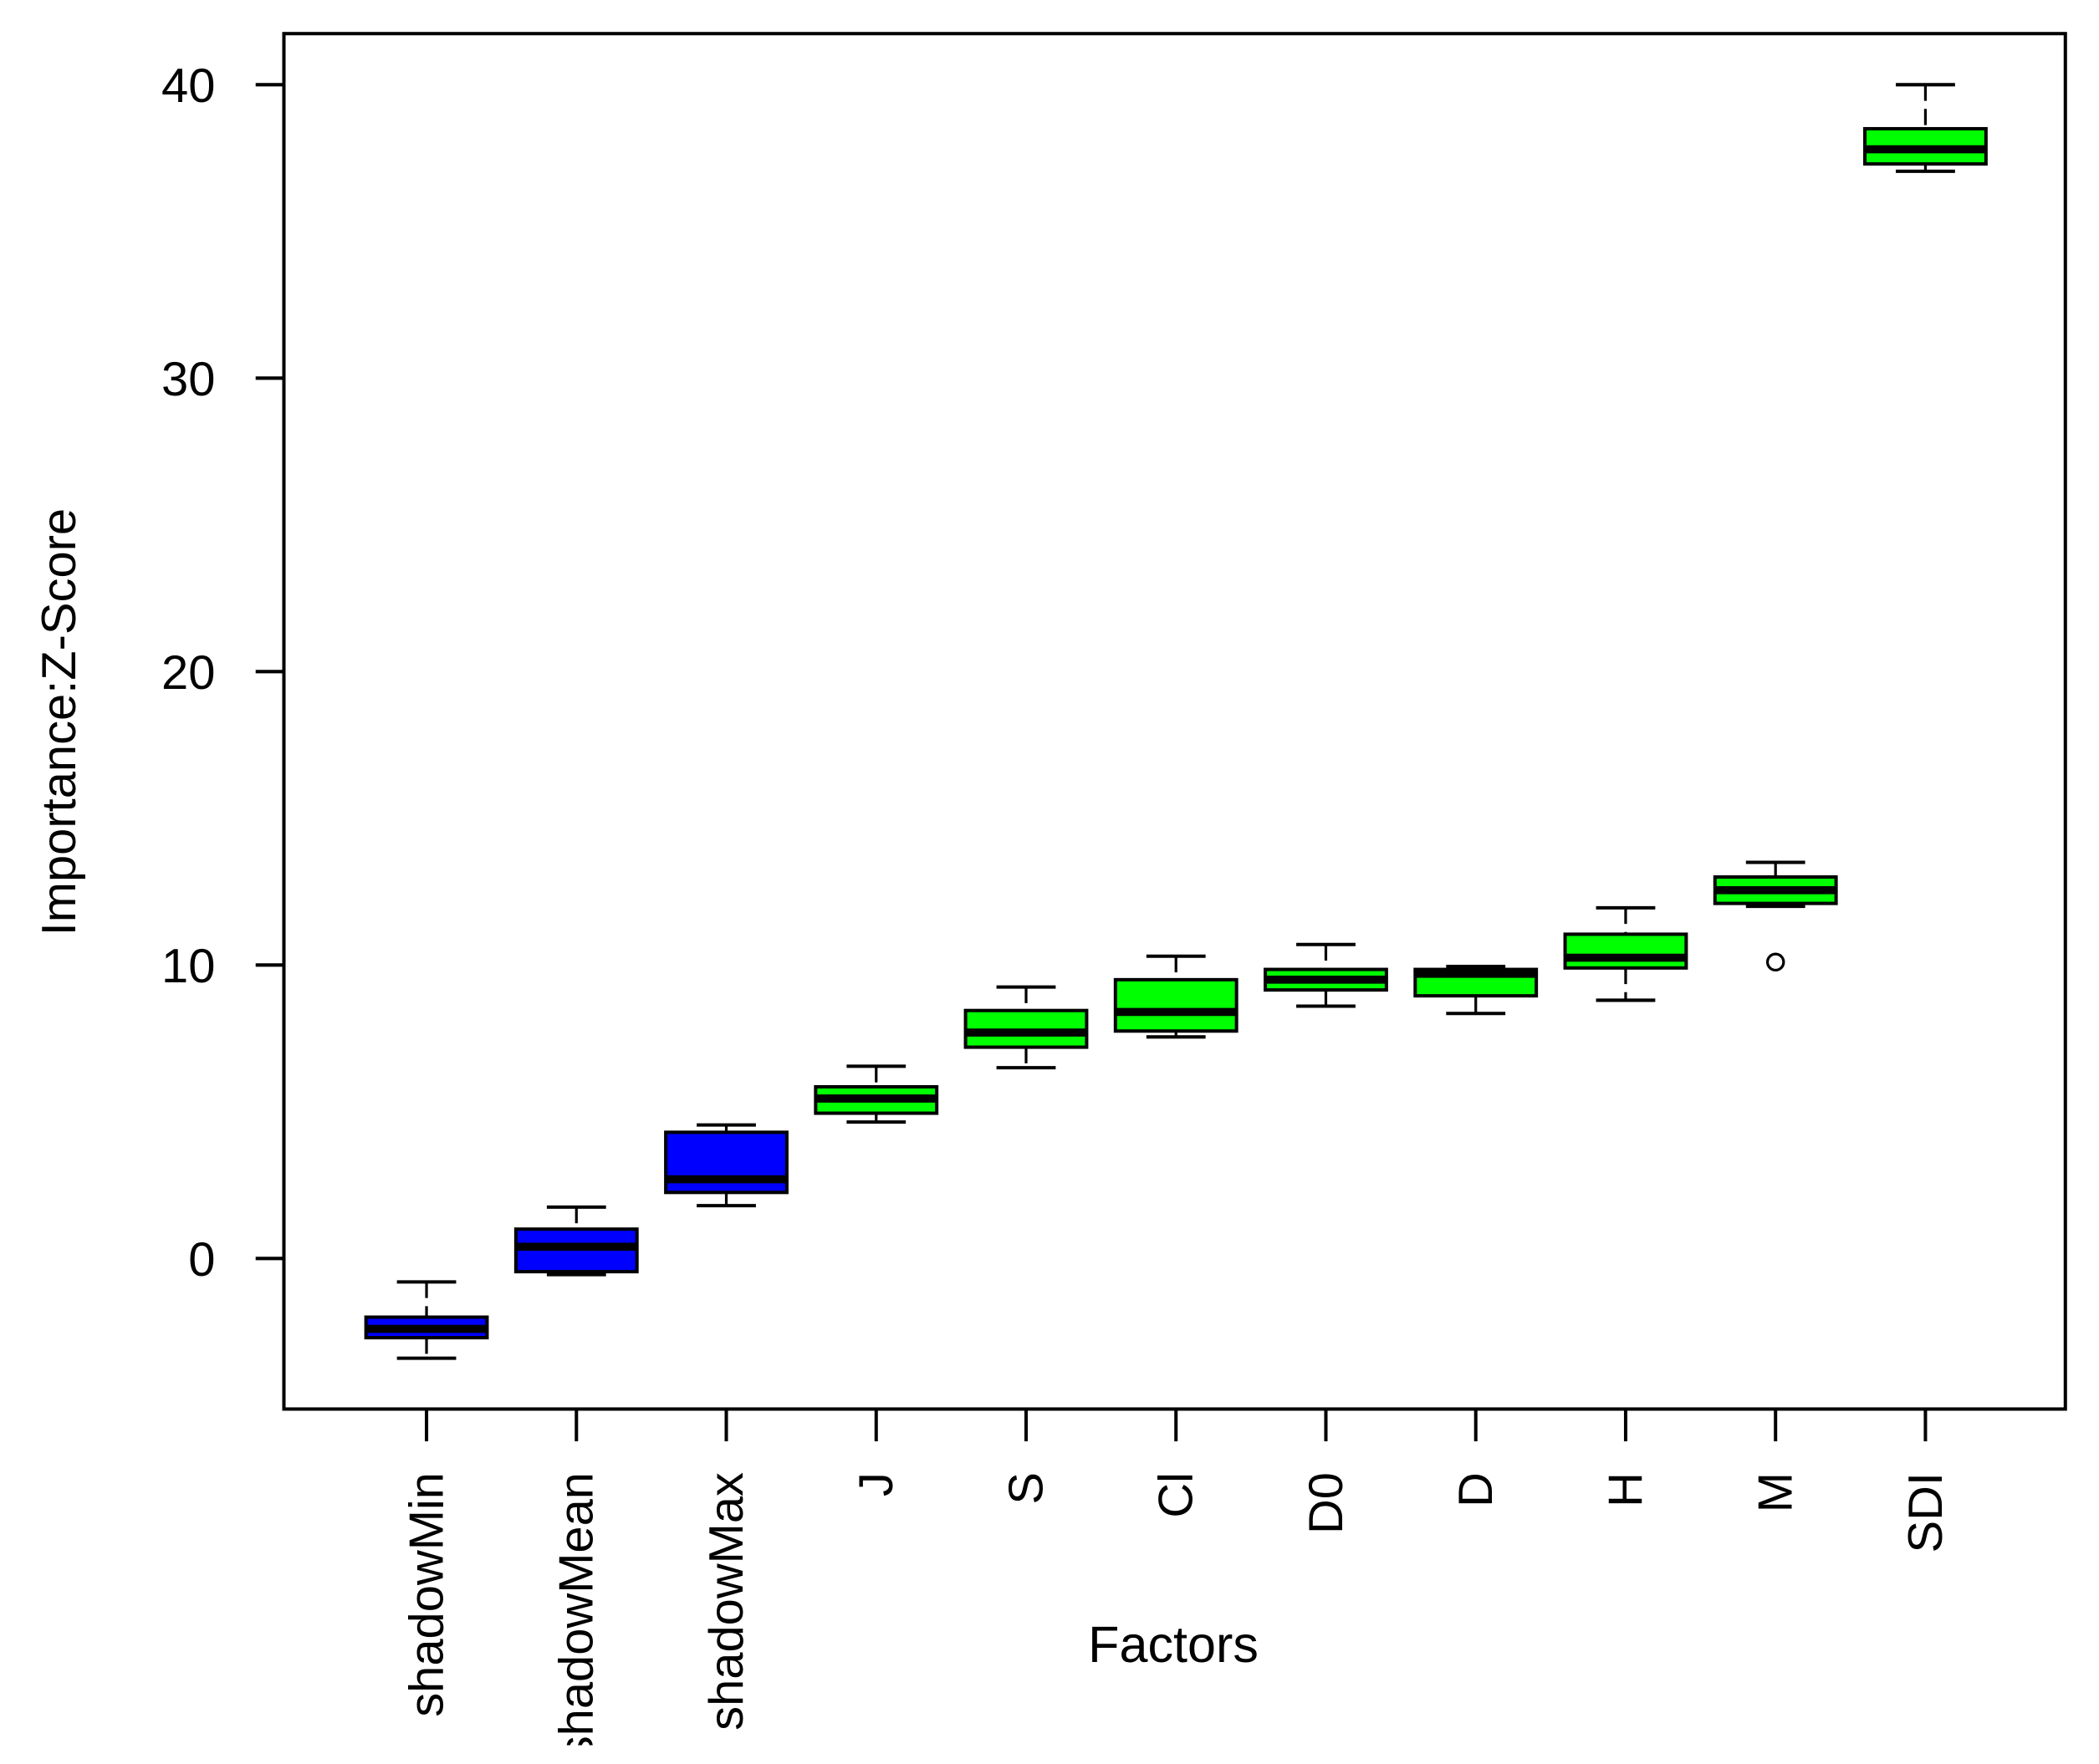 The width and height of the screenshot is (2099, 1764). What do you see at coordinates (1326, 1503) in the screenshot?
I see `x-tick-label: D0` at bounding box center [1326, 1503].